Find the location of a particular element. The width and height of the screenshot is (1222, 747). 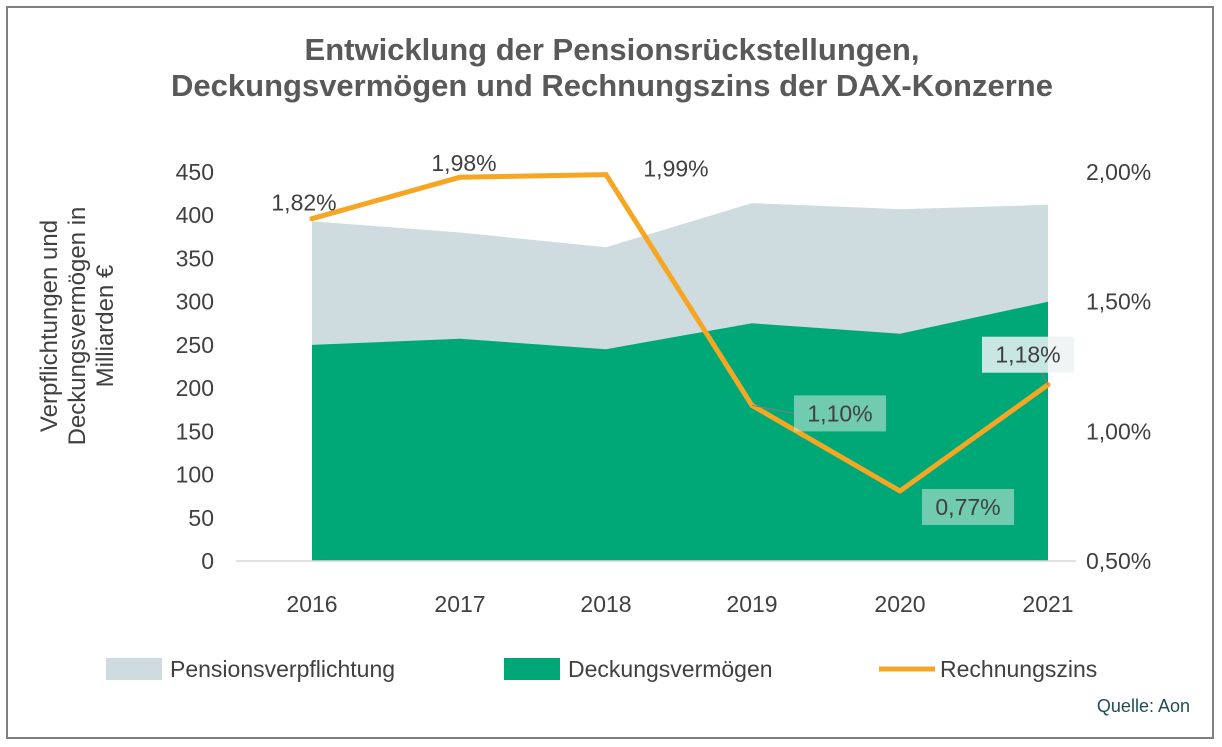

y-left-tick-label: 100 is located at coordinates (195, 475).